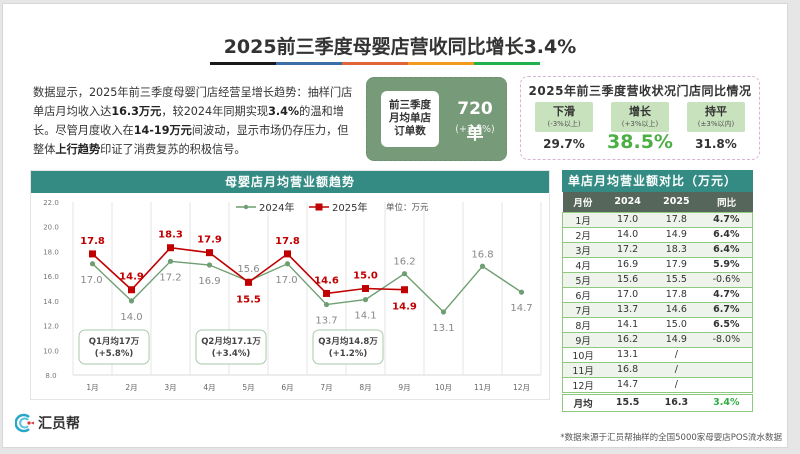 The height and width of the screenshot is (454, 800). What do you see at coordinates (657, 324) in the screenshot?
I see `table-row: 8月 14.1 15.0 6.5%` at bounding box center [657, 324].